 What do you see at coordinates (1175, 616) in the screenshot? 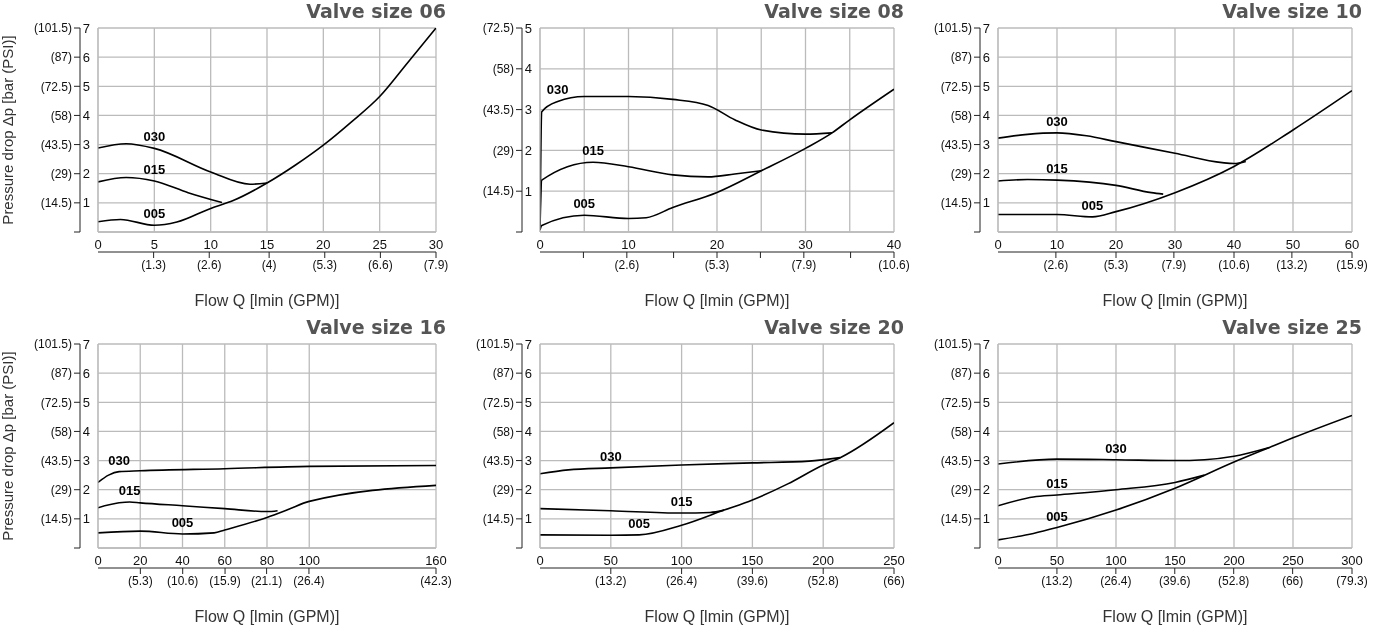
I see `x-axis-title: Flow Q [lmin (GPM)]` at bounding box center [1175, 616].